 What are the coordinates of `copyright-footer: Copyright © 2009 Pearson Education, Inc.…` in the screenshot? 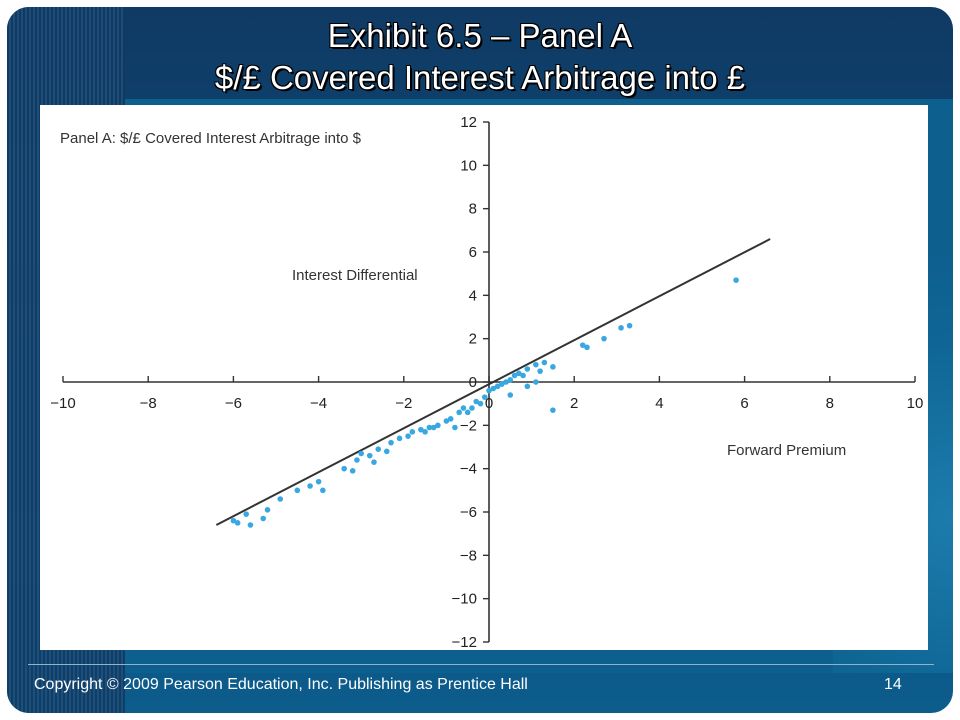 It's located at (281, 684).